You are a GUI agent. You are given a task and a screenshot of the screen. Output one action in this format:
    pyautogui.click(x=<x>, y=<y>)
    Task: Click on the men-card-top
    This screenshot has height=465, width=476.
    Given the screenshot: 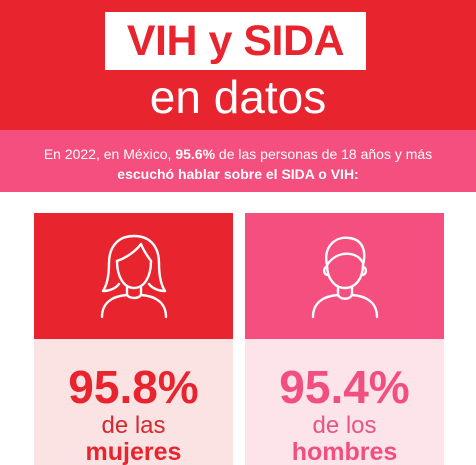 What is the action you would take?
    pyautogui.click(x=344, y=276)
    